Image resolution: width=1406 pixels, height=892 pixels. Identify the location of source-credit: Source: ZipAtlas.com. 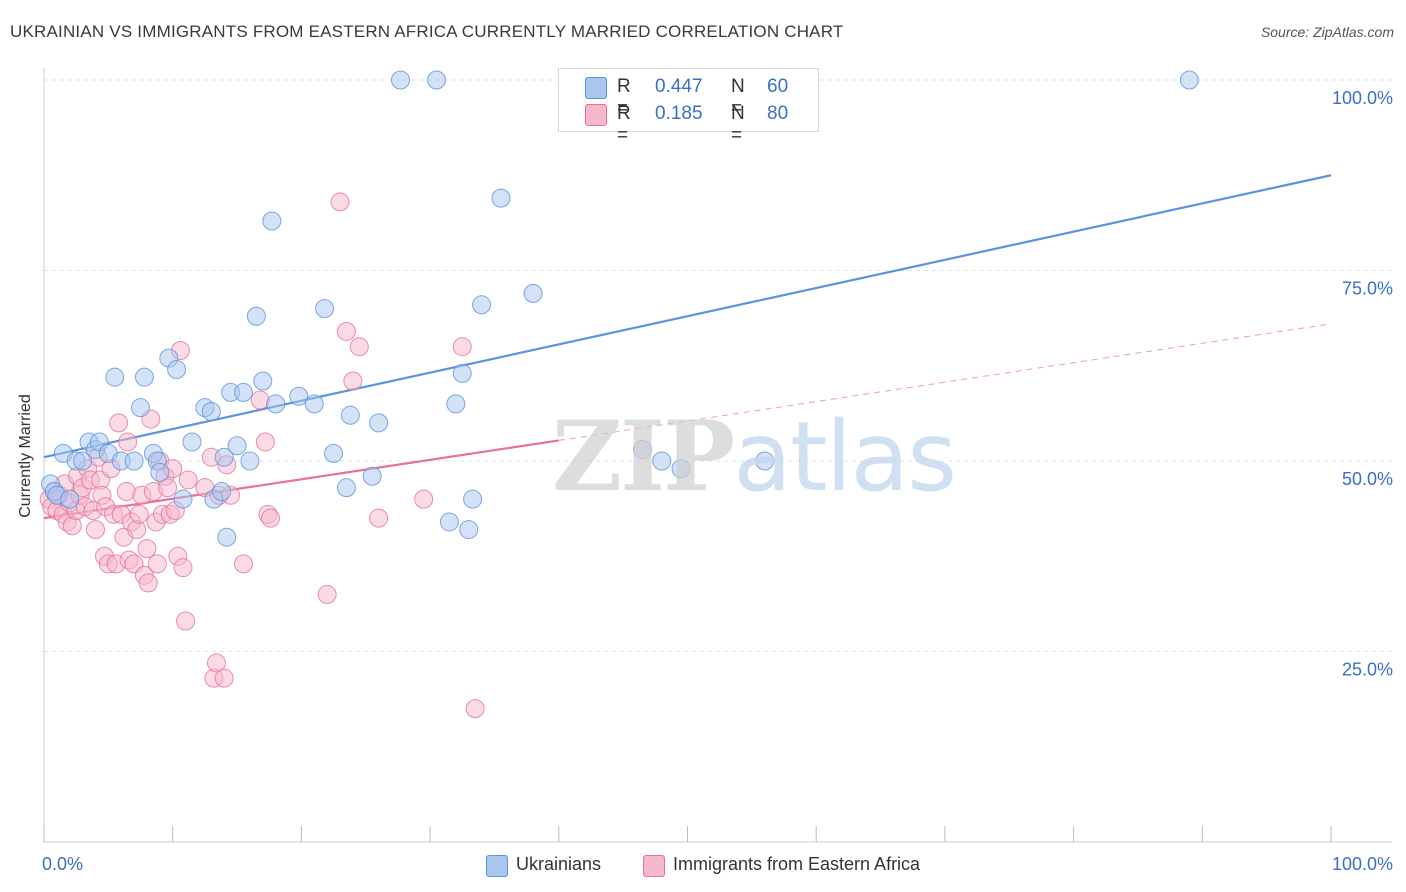
(1327, 32).